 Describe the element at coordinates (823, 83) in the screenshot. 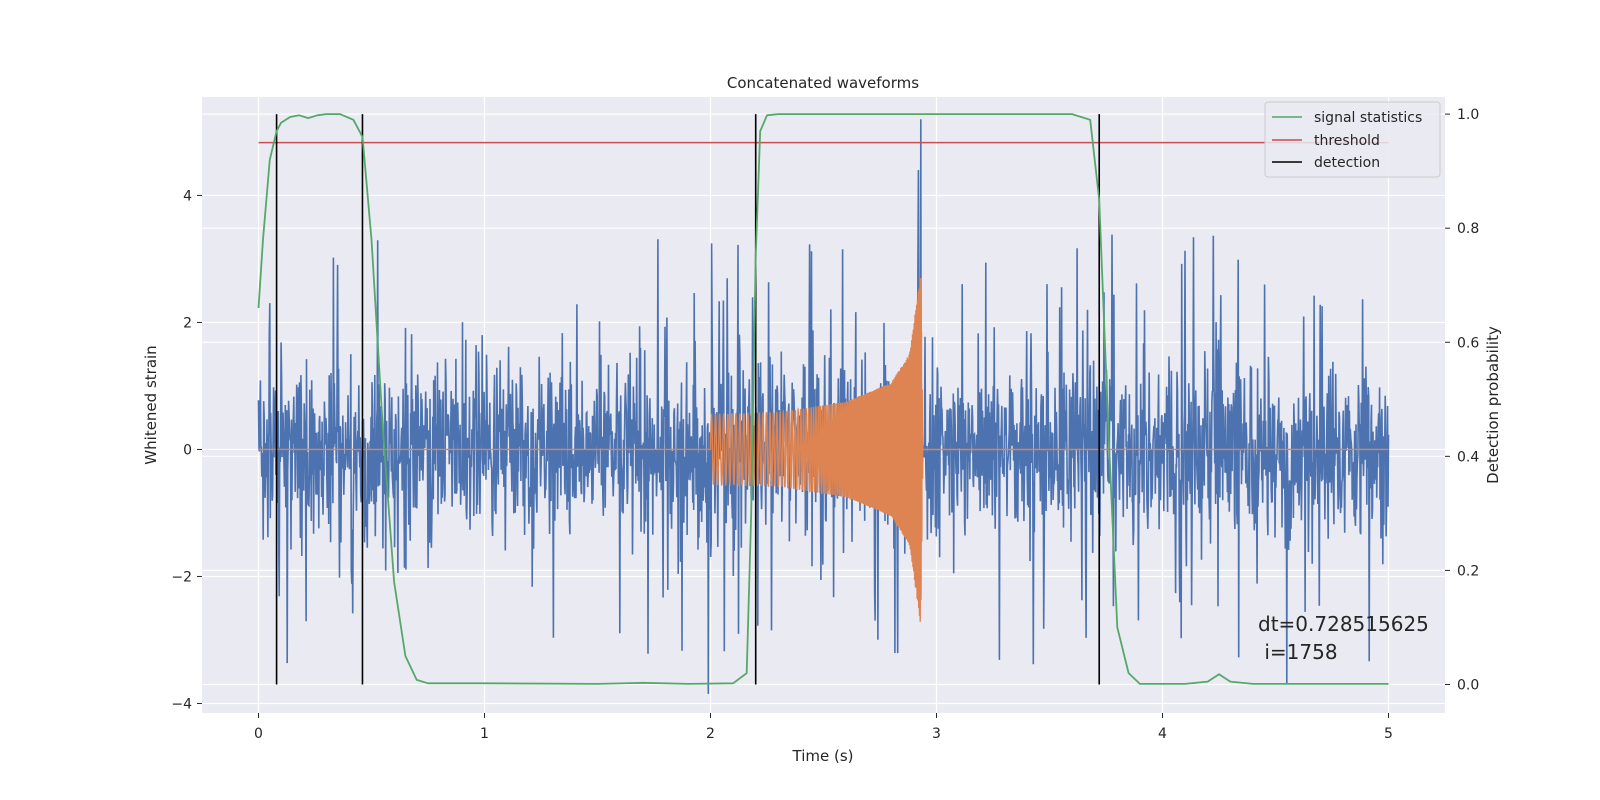

I see `chart-title: Concatenated waveforms` at that location.